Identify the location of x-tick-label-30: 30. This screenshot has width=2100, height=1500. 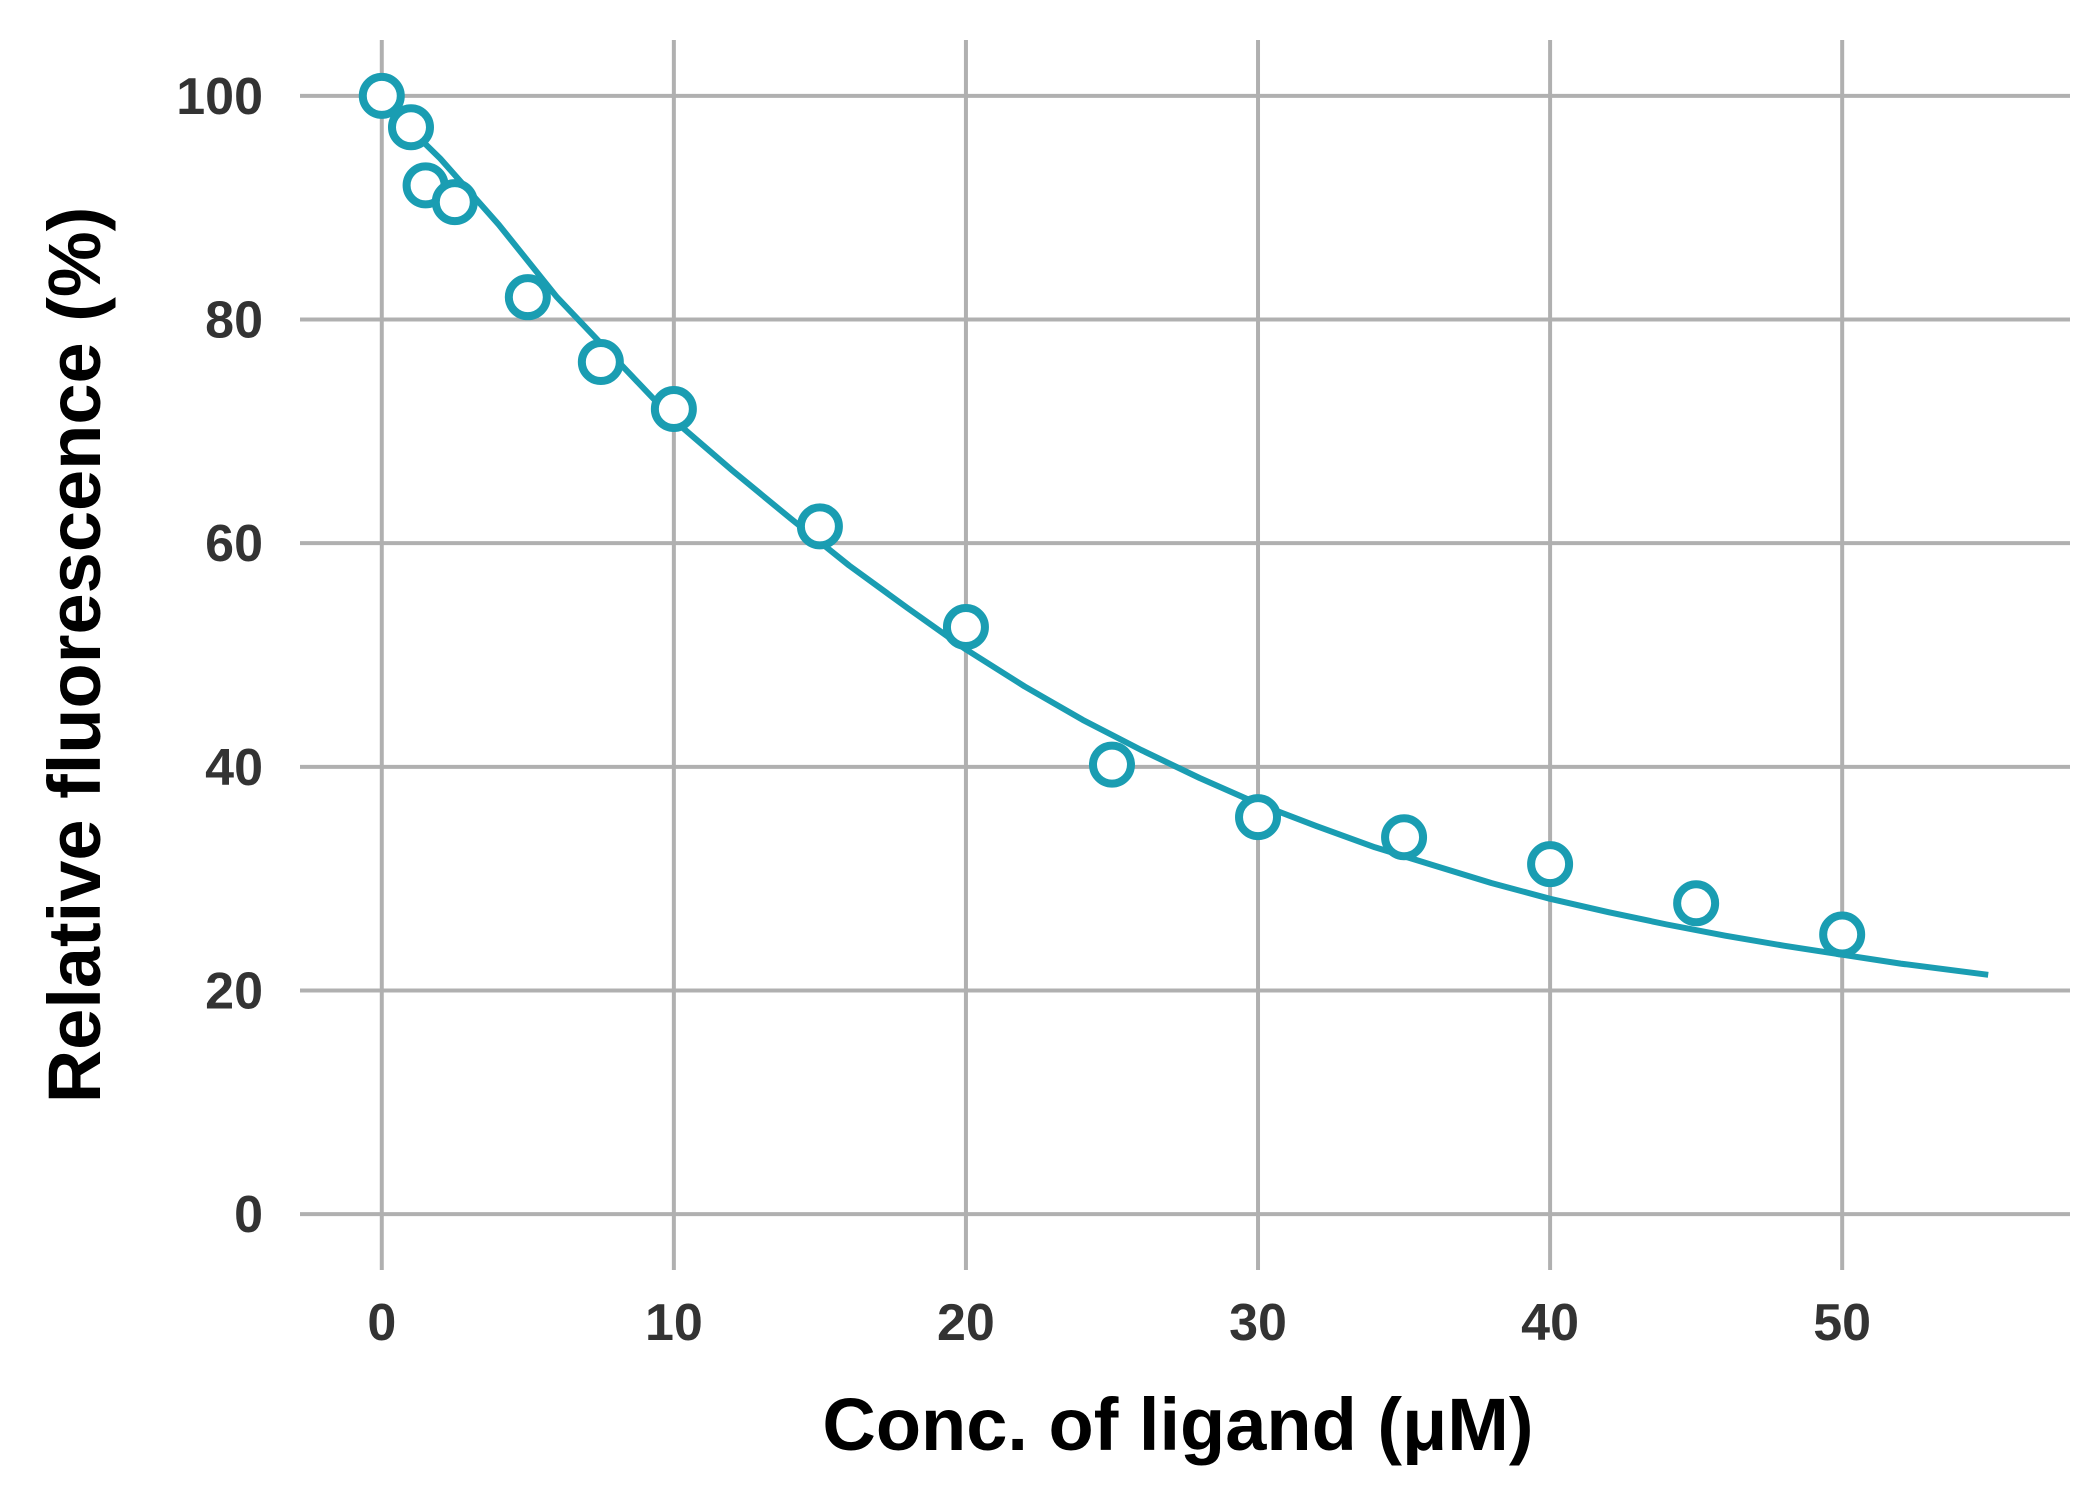
(1258, 1323).